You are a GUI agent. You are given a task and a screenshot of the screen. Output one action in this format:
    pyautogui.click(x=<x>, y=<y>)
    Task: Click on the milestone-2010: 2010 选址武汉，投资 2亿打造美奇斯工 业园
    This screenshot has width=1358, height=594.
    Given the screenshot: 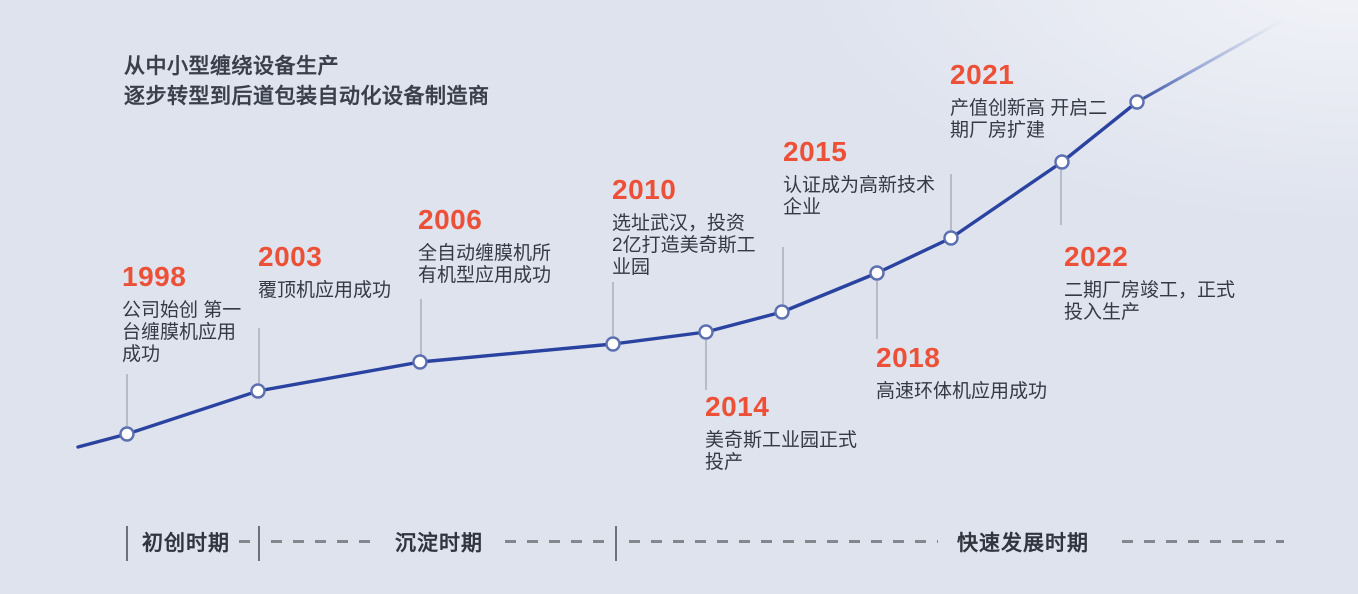 What is the action you would take?
    pyautogui.click(x=684, y=226)
    